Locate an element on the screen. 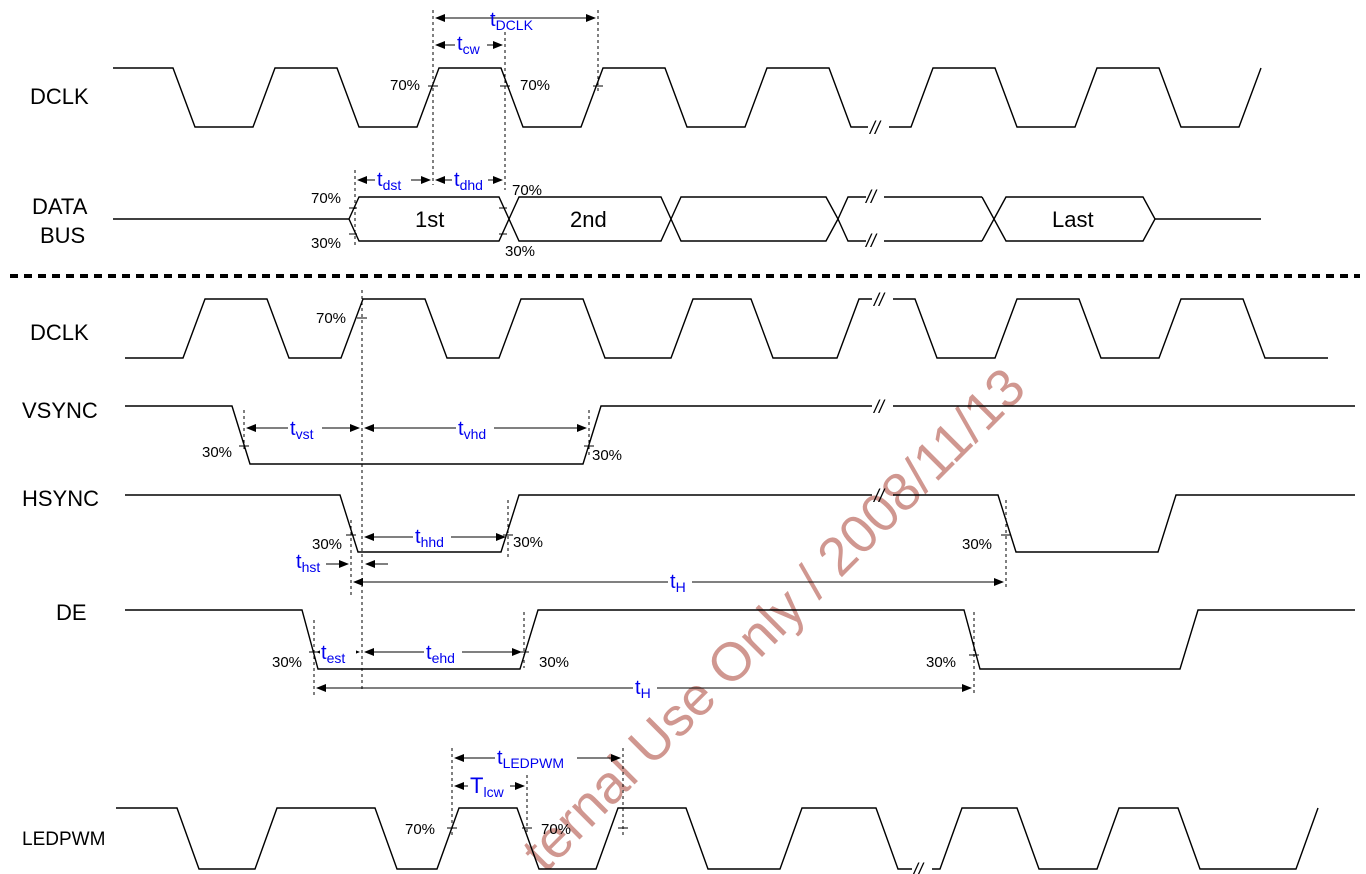 This screenshot has height=874, width=1366. data-bus-slot-3rd is located at coordinates (754, 219).